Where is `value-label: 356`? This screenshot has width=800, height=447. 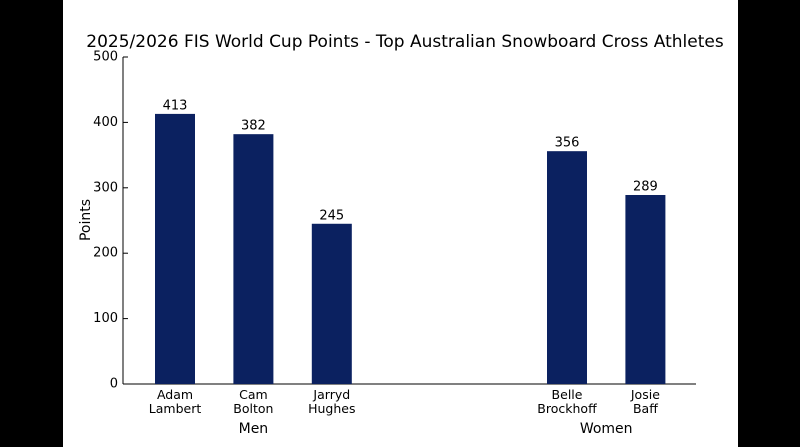 value-label: 356 is located at coordinates (567, 143).